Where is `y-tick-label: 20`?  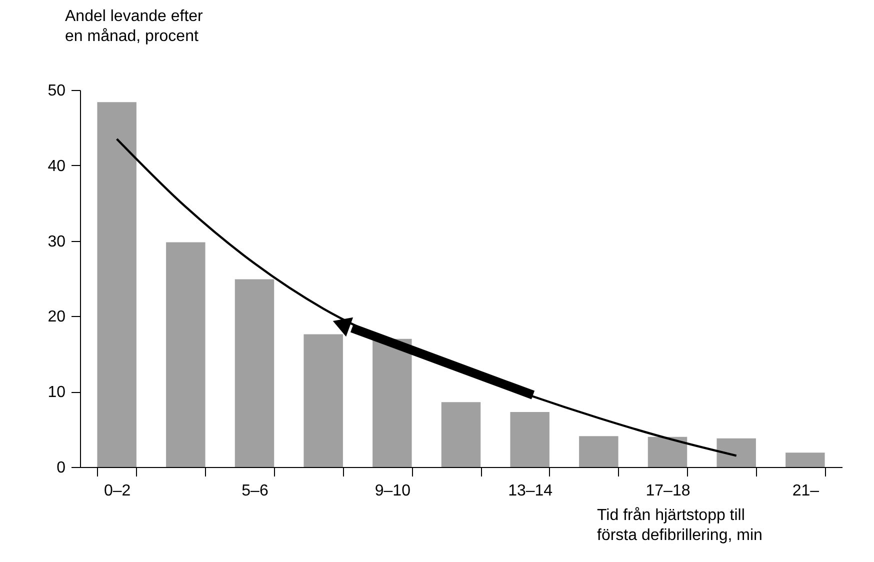 y-tick-label: 20 is located at coordinates (57, 317).